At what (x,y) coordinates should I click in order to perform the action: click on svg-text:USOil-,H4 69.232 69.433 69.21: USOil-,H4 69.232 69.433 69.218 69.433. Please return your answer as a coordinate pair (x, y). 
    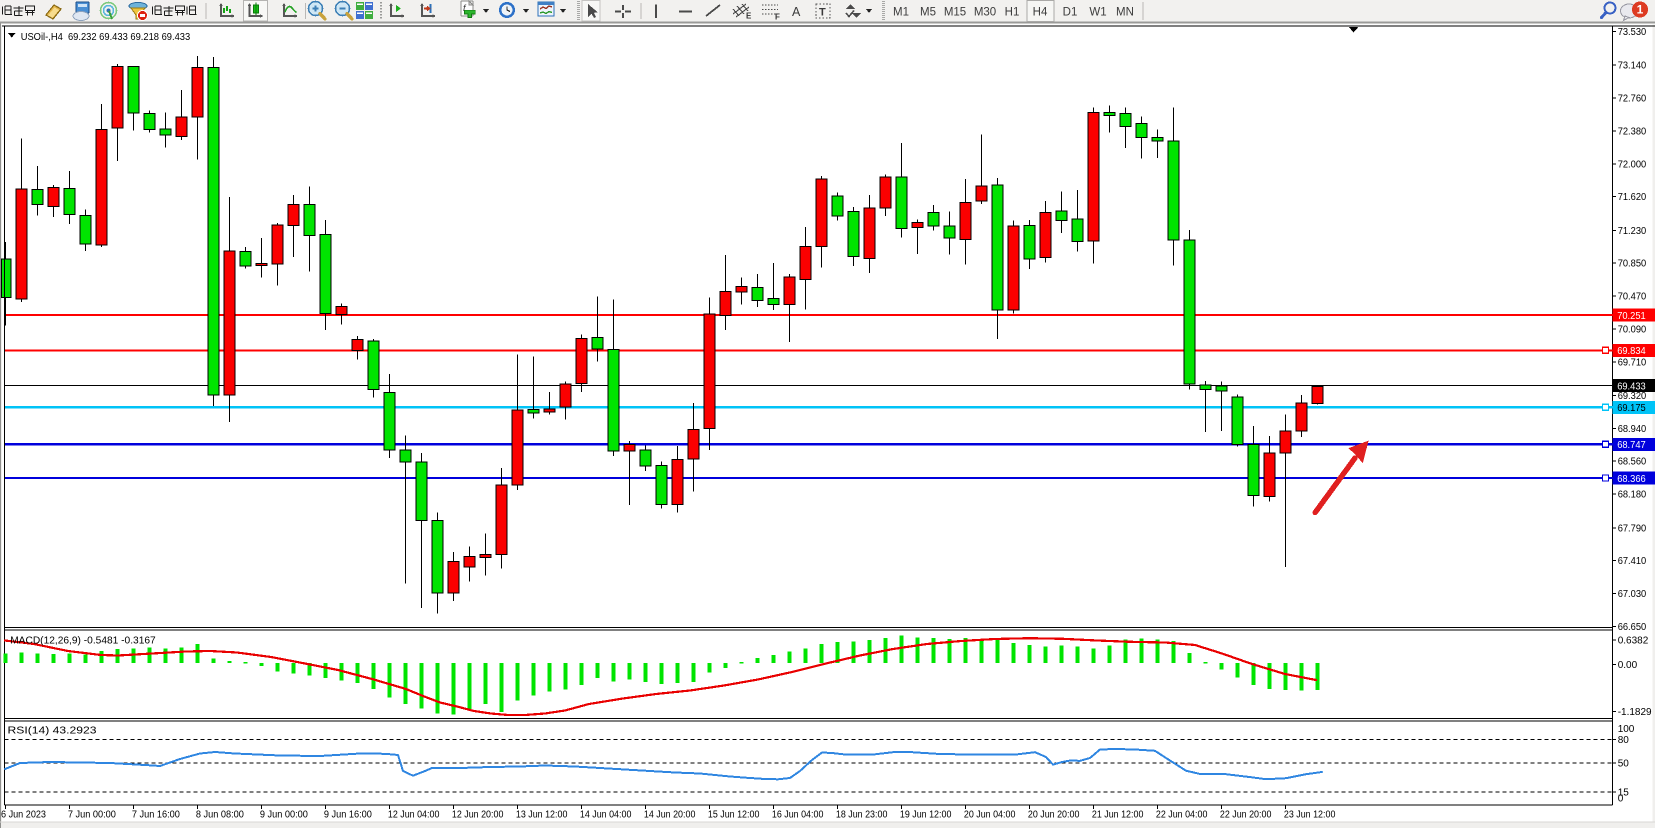
    Looking at the image, I should click on (106, 37).